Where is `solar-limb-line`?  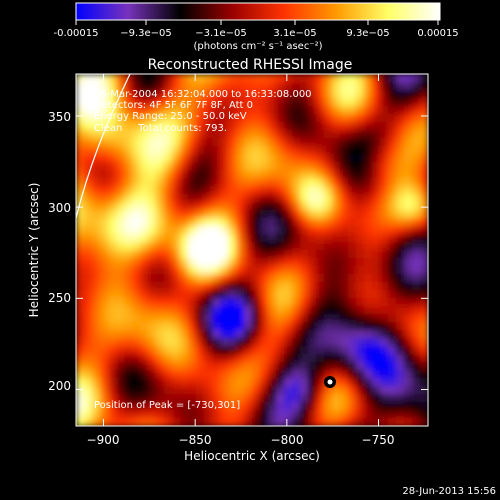
solar-limb-line is located at coordinates (103, 146).